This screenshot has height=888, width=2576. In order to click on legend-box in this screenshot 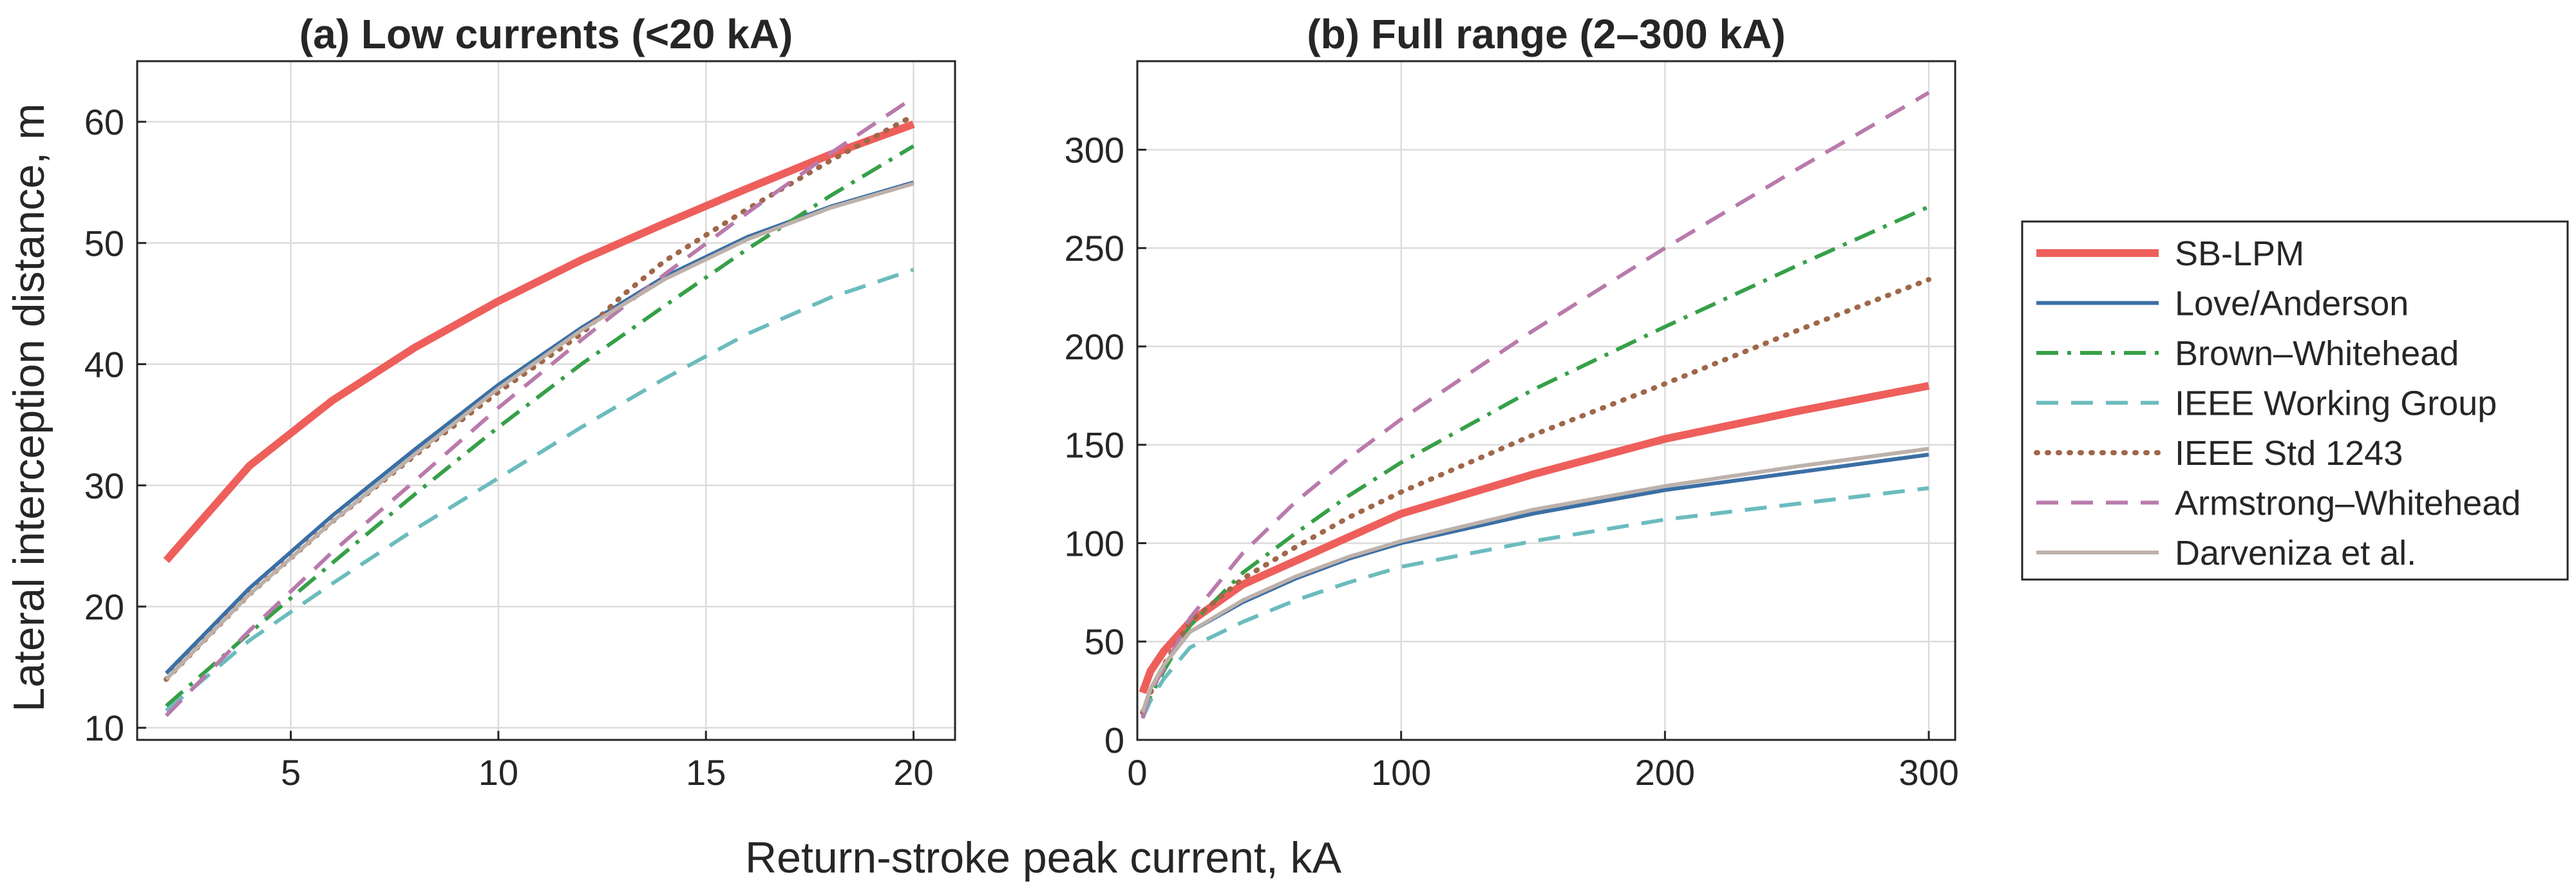, I will do `click(2295, 401)`.